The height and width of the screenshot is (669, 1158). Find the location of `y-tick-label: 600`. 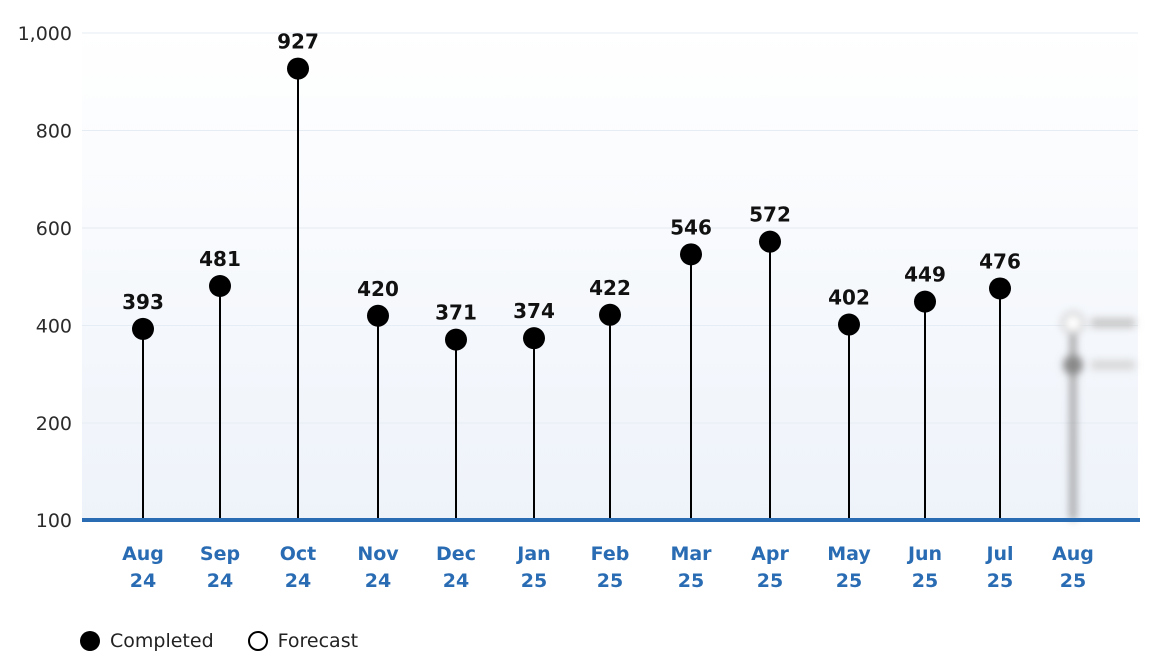

y-tick-label: 600 is located at coordinates (54, 229).